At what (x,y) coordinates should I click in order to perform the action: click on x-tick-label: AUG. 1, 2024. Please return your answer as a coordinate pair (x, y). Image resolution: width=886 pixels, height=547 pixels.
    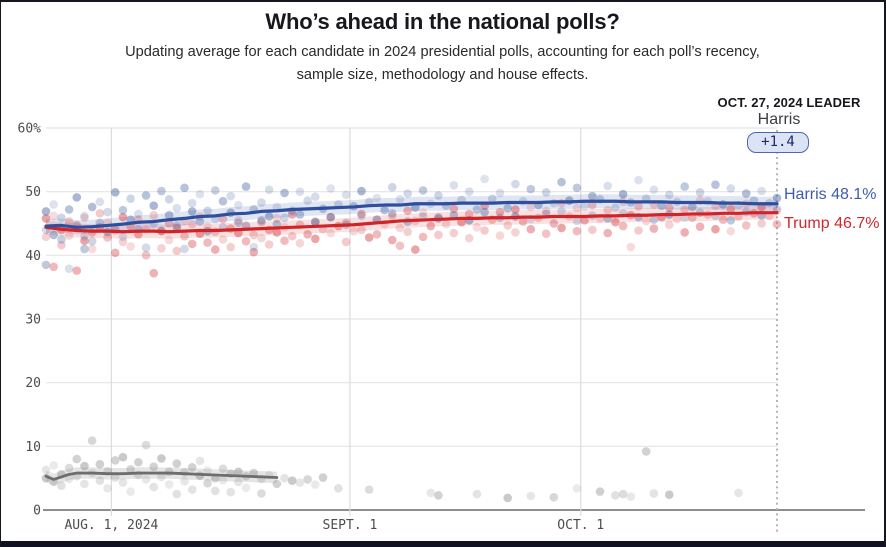
    Looking at the image, I should click on (111, 525).